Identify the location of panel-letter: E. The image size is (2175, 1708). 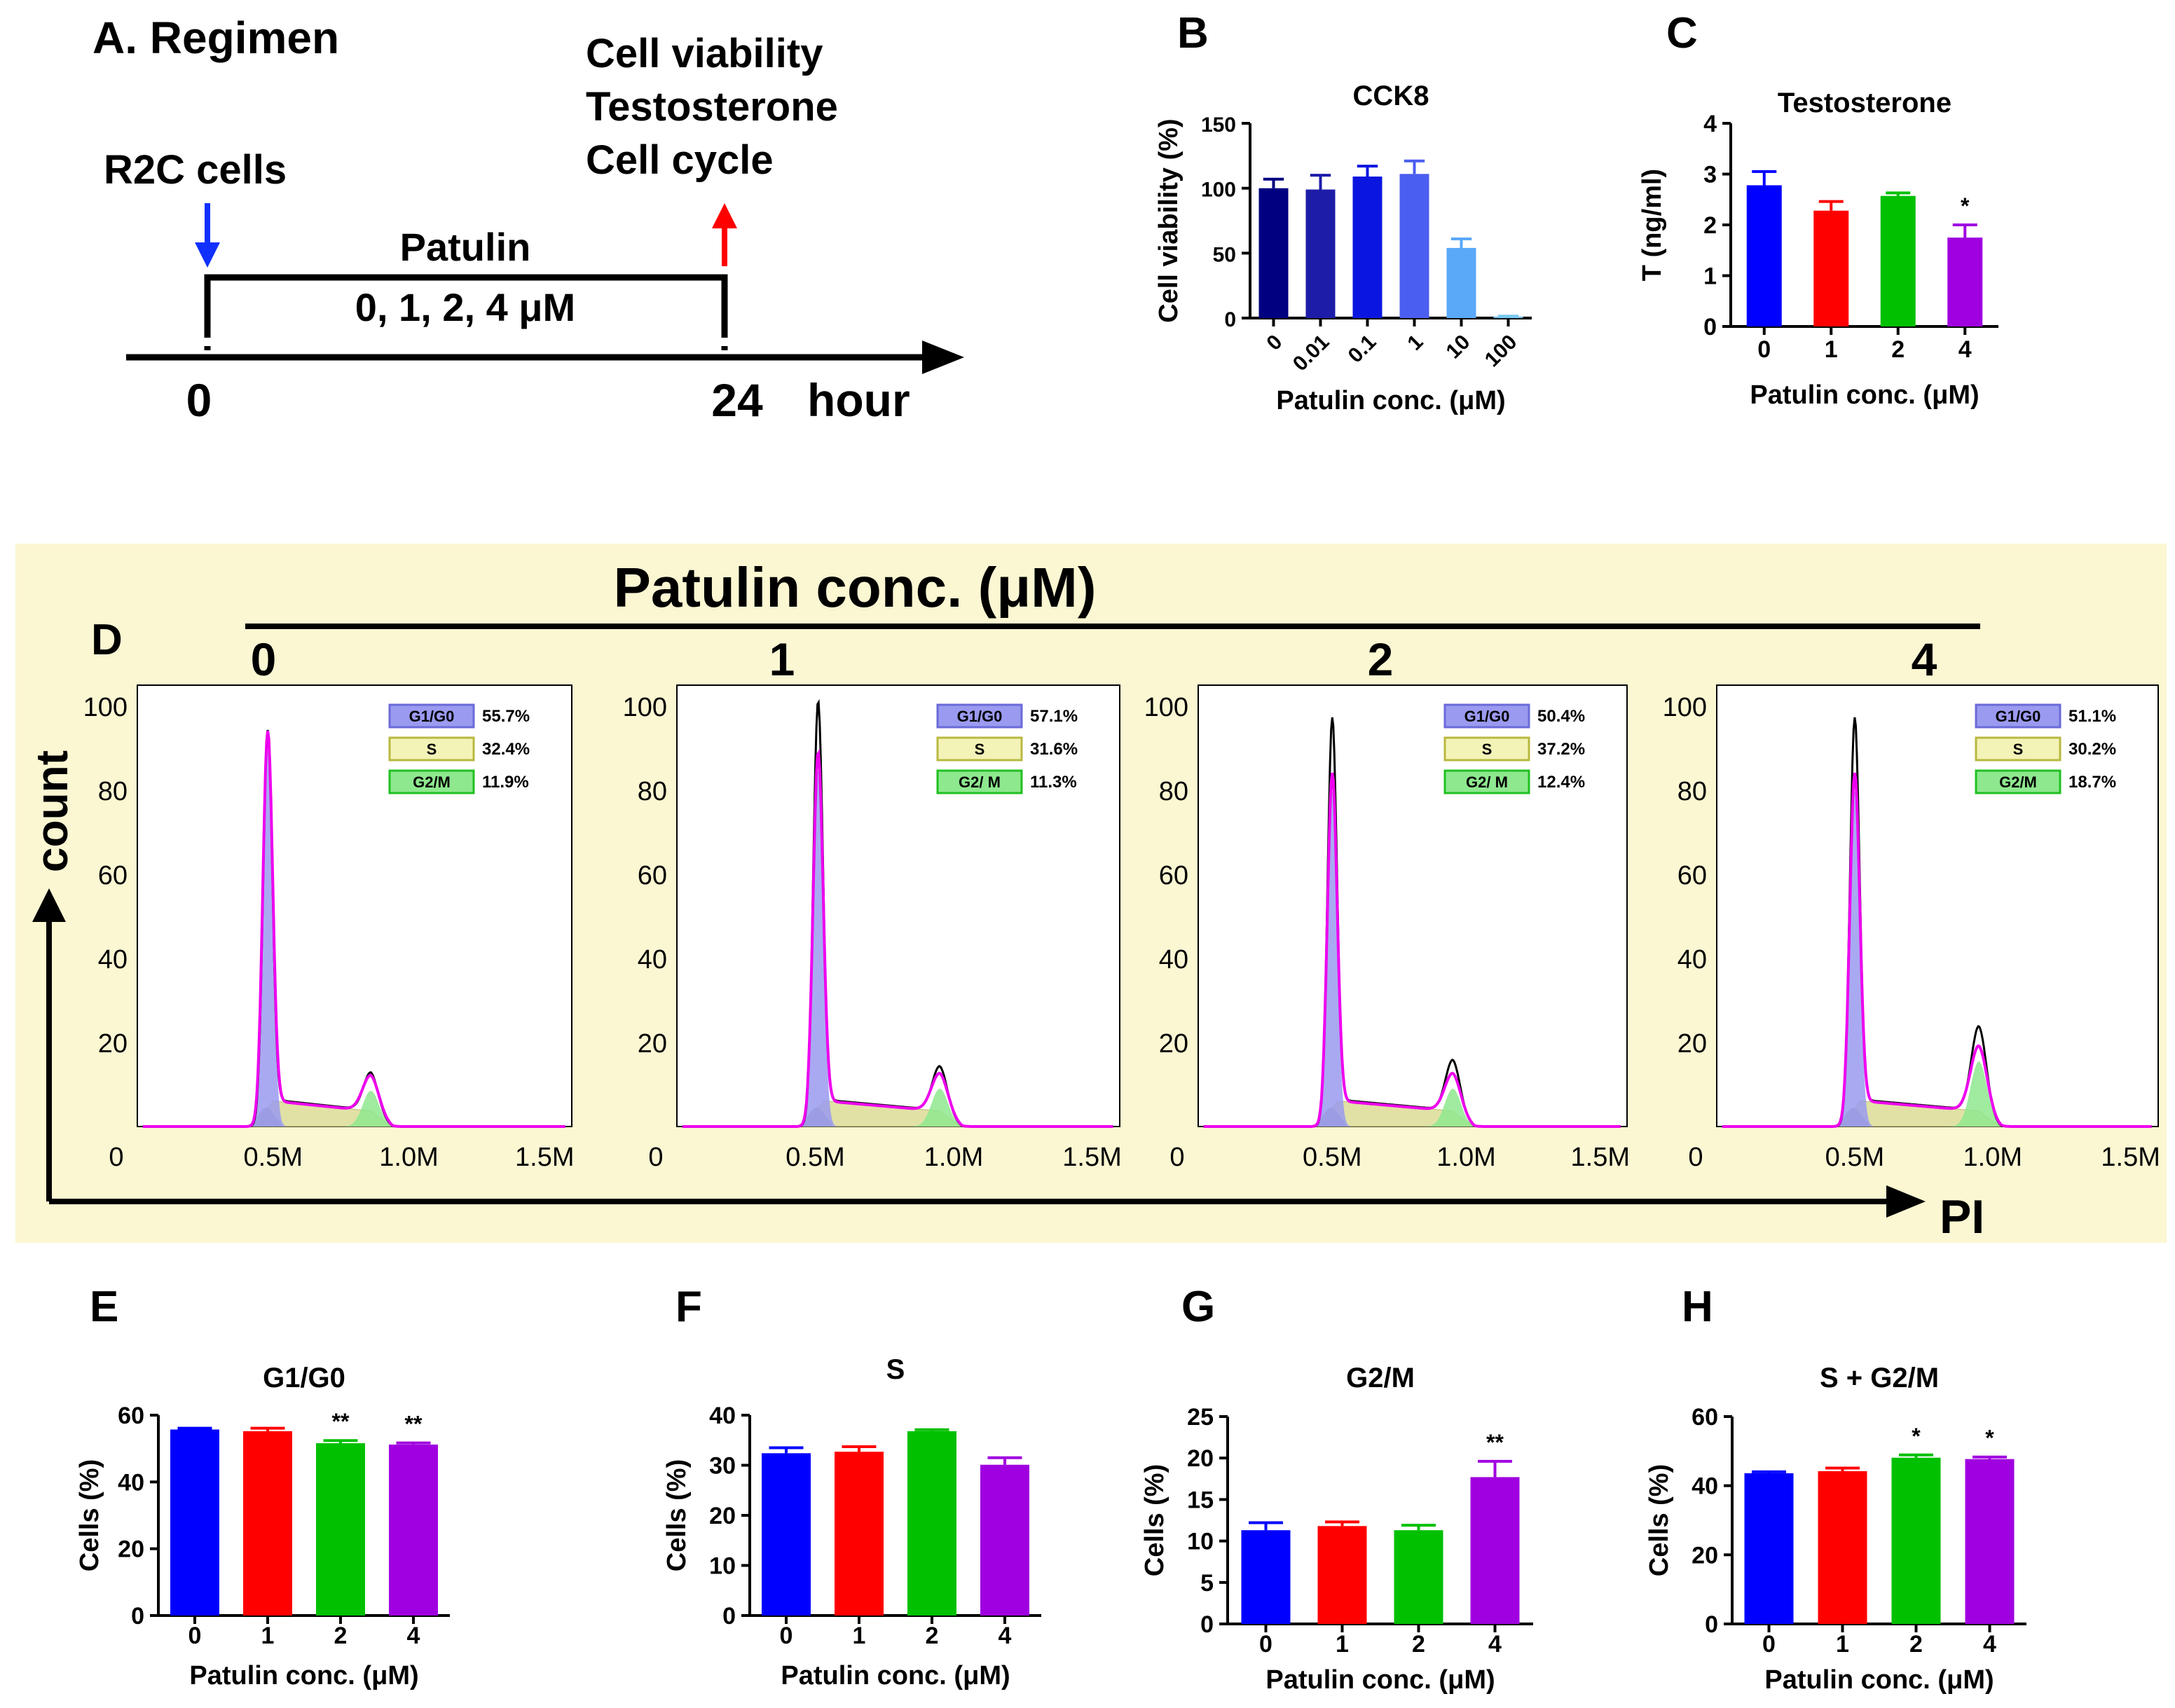
(104, 1307).